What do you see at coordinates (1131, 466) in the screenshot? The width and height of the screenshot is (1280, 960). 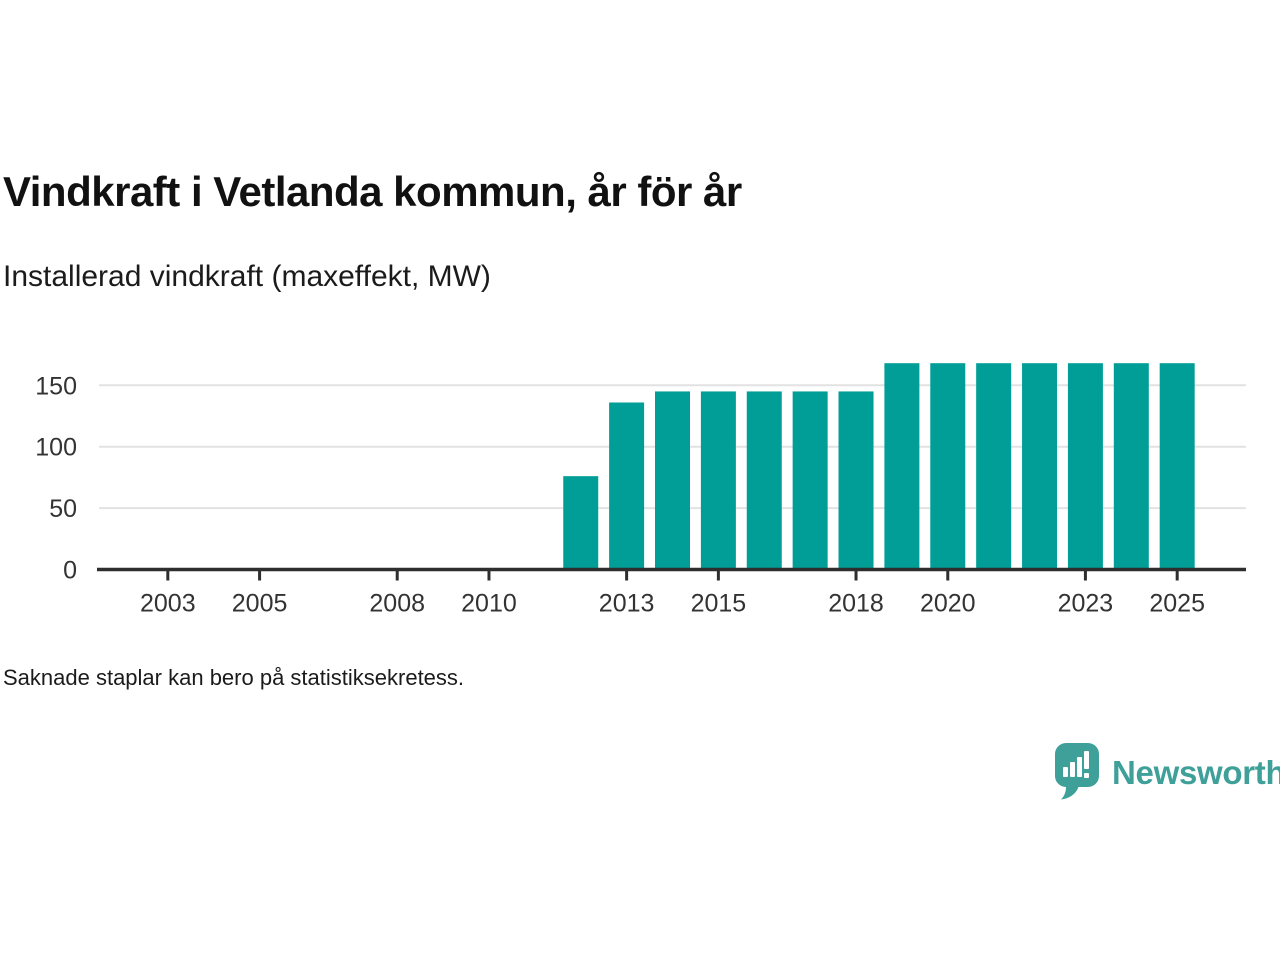 I see `bar-2024` at bounding box center [1131, 466].